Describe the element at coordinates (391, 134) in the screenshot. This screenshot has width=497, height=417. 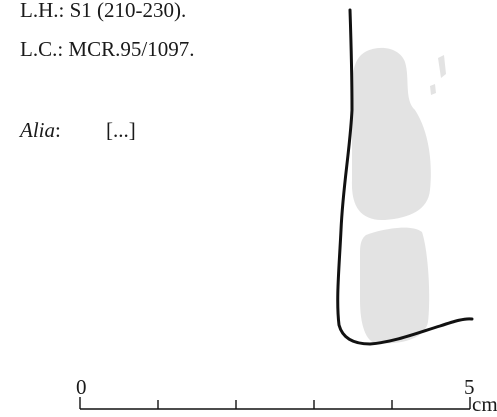
I see `residue-patch-upper` at that location.